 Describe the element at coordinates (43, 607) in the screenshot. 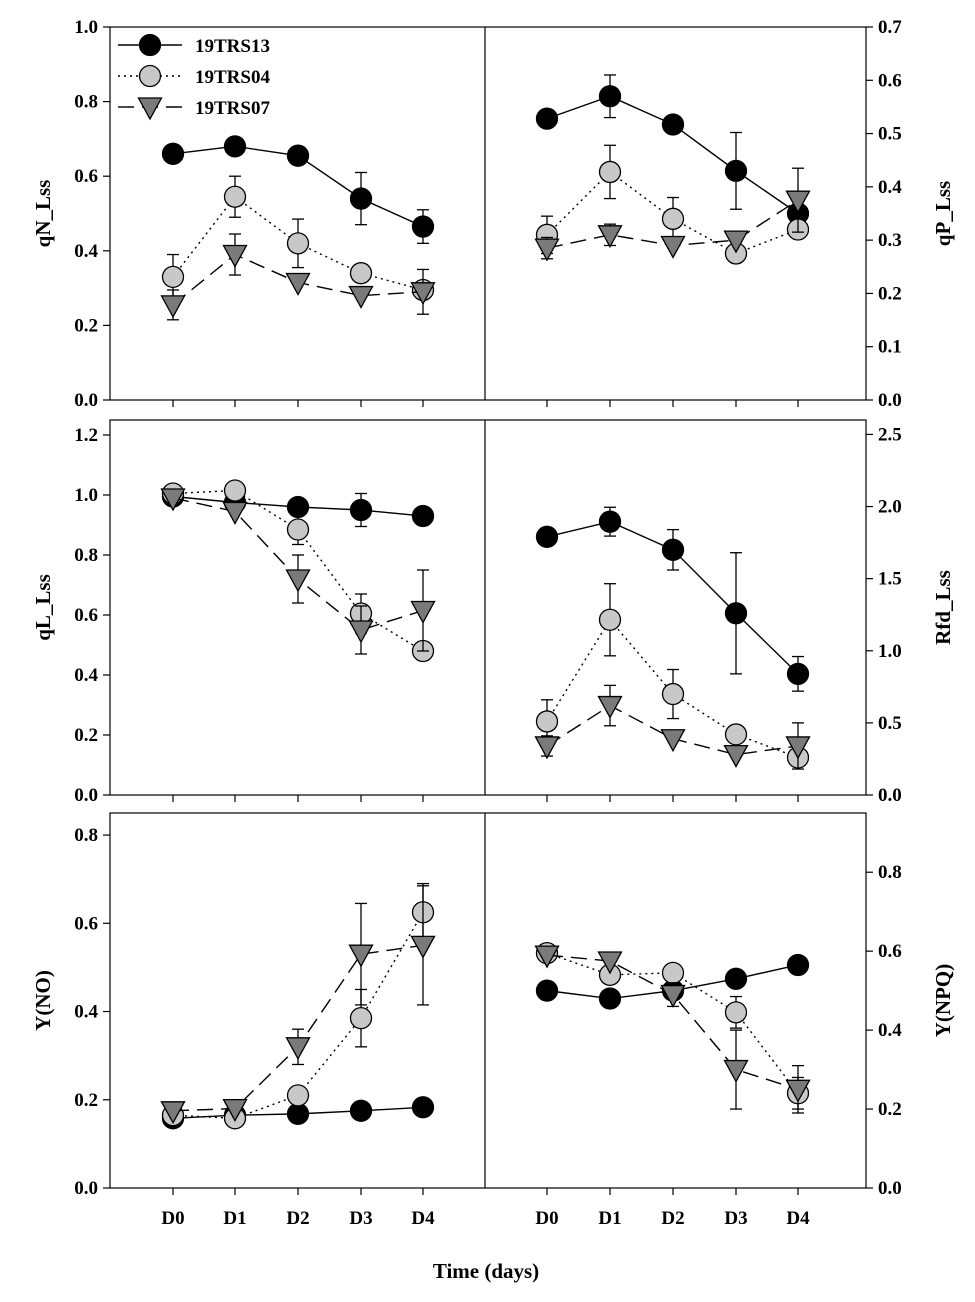

I see `y-axis-label: qL_Lss` at that location.